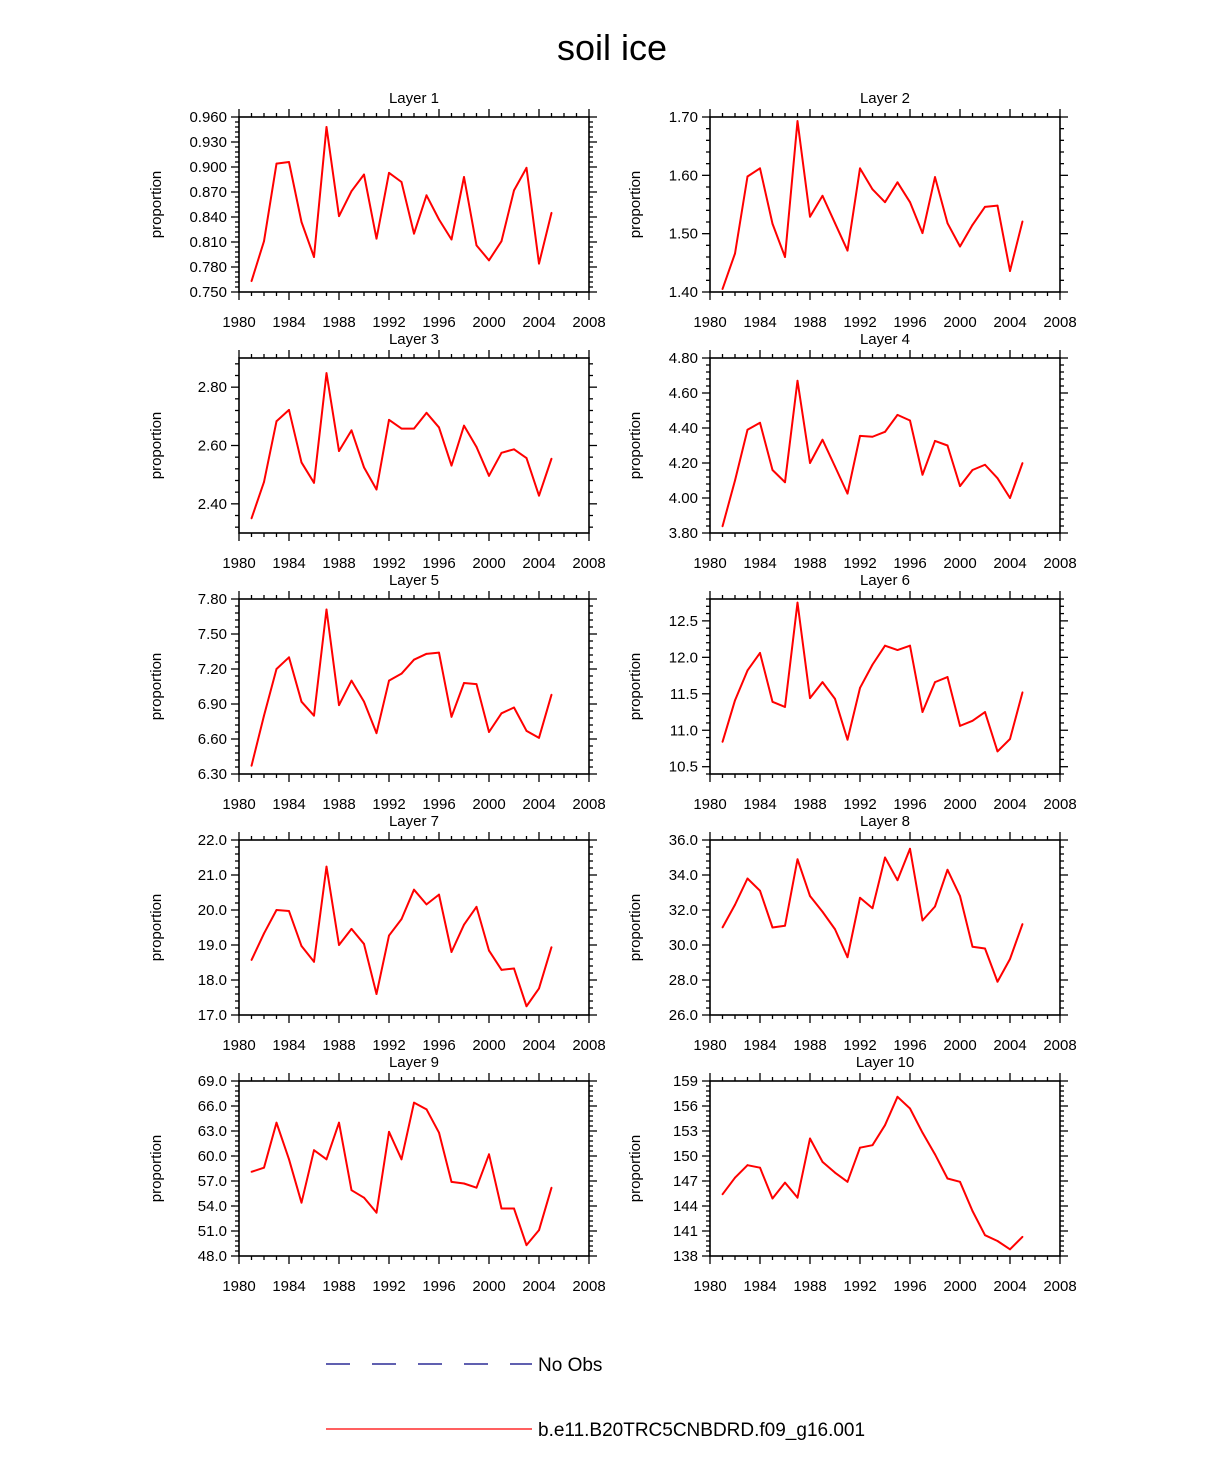 Image resolution: width=1224 pixels, height=1470 pixels. What do you see at coordinates (885, 339) in the screenshot?
I see `panel-title-layer-4: Layer 4` at bounding box center [885, 339].